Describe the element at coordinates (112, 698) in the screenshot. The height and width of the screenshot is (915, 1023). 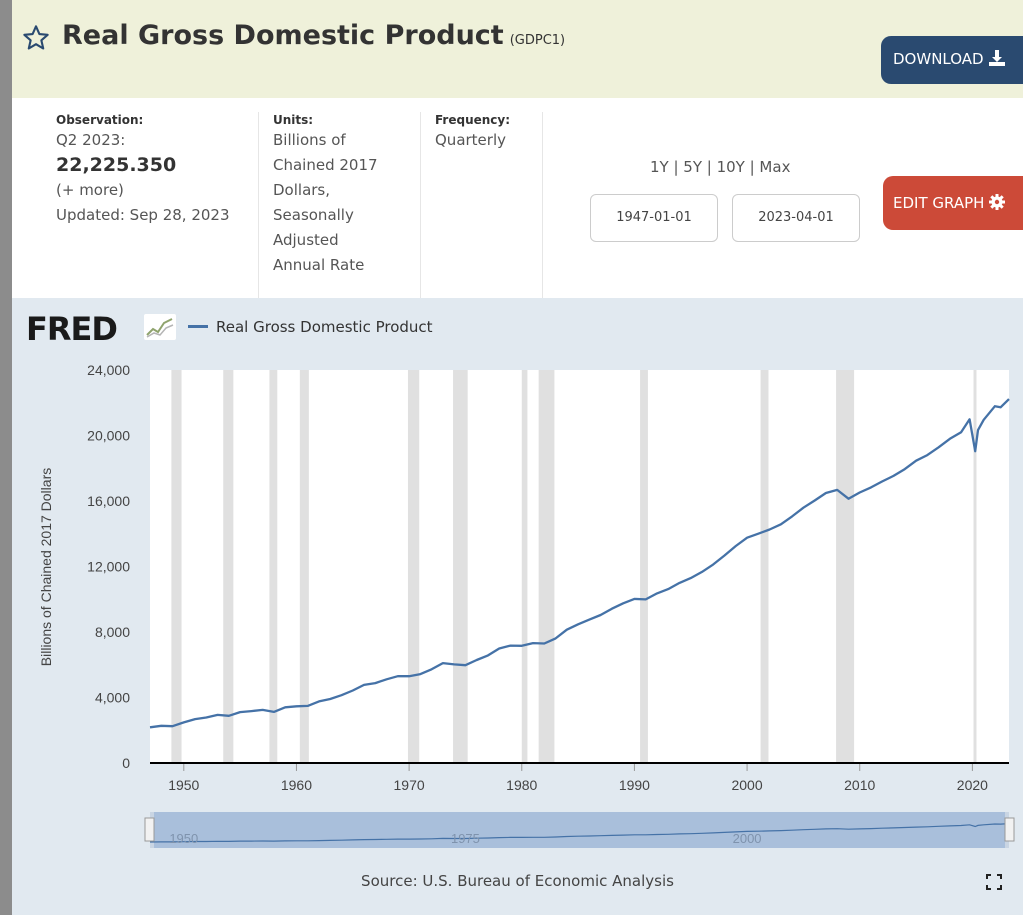
I see `y-tick-label: 4,000` at that location.